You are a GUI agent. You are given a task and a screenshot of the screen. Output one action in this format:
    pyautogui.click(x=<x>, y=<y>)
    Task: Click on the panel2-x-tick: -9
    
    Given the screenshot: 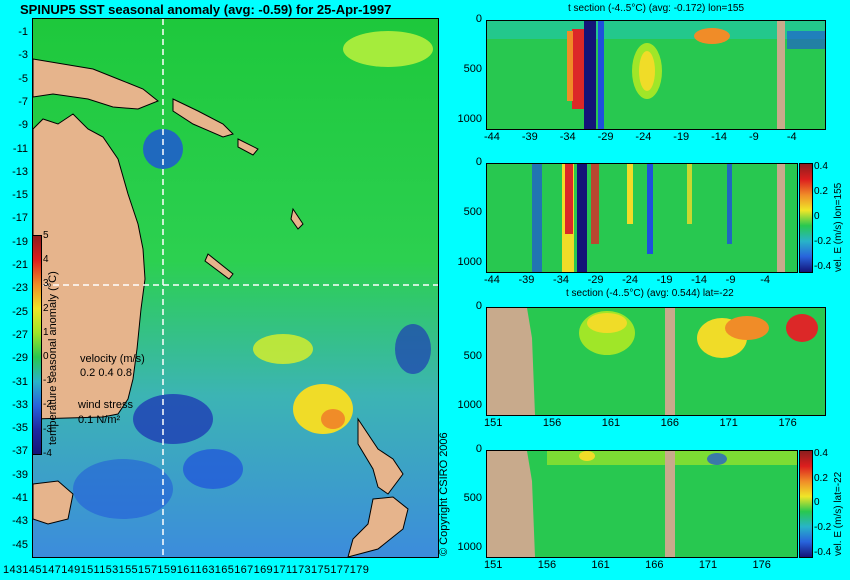 What is the action you would take?
    pyautogui.click(x=730, y=280)
    